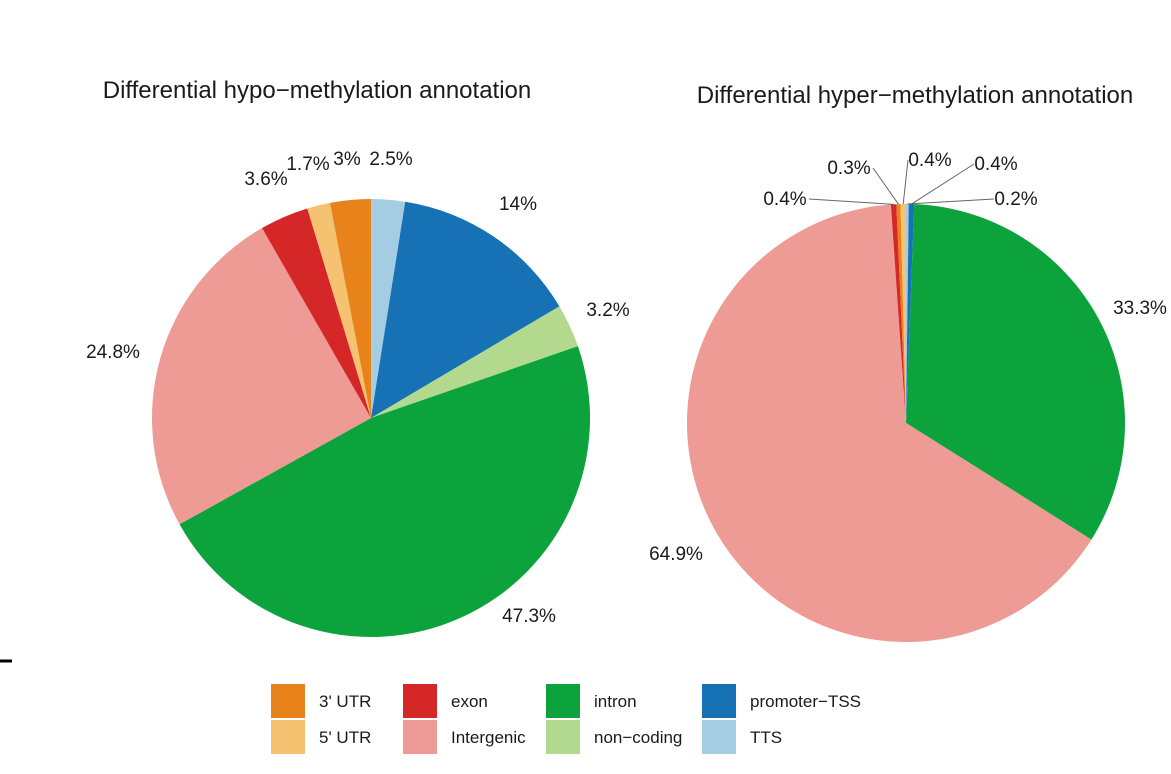  What do you see at coordinates (676, 554) in the screenshot?
I see `slice-label-intergenic: 64.9%` at bounding box center [676, 554].